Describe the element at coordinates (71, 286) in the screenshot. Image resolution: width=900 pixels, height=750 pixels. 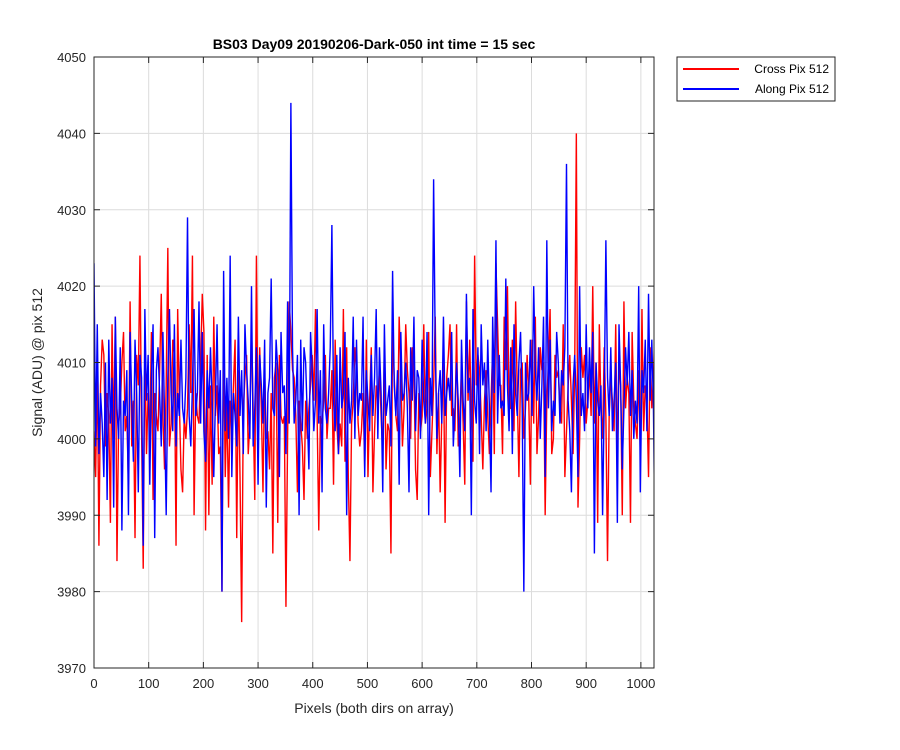
I see `y-tick-label: 4020` at that location.